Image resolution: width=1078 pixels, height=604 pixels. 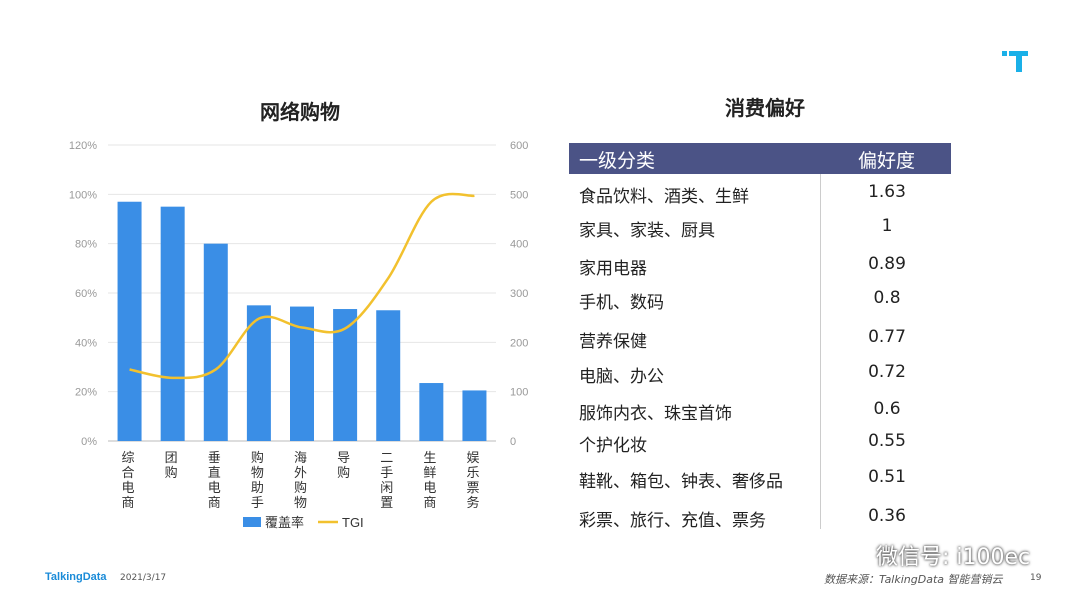 What do you see at coordinates (854, 554) in the screenshot?
I see `wechat-icon` at bounding box center [854, 554].